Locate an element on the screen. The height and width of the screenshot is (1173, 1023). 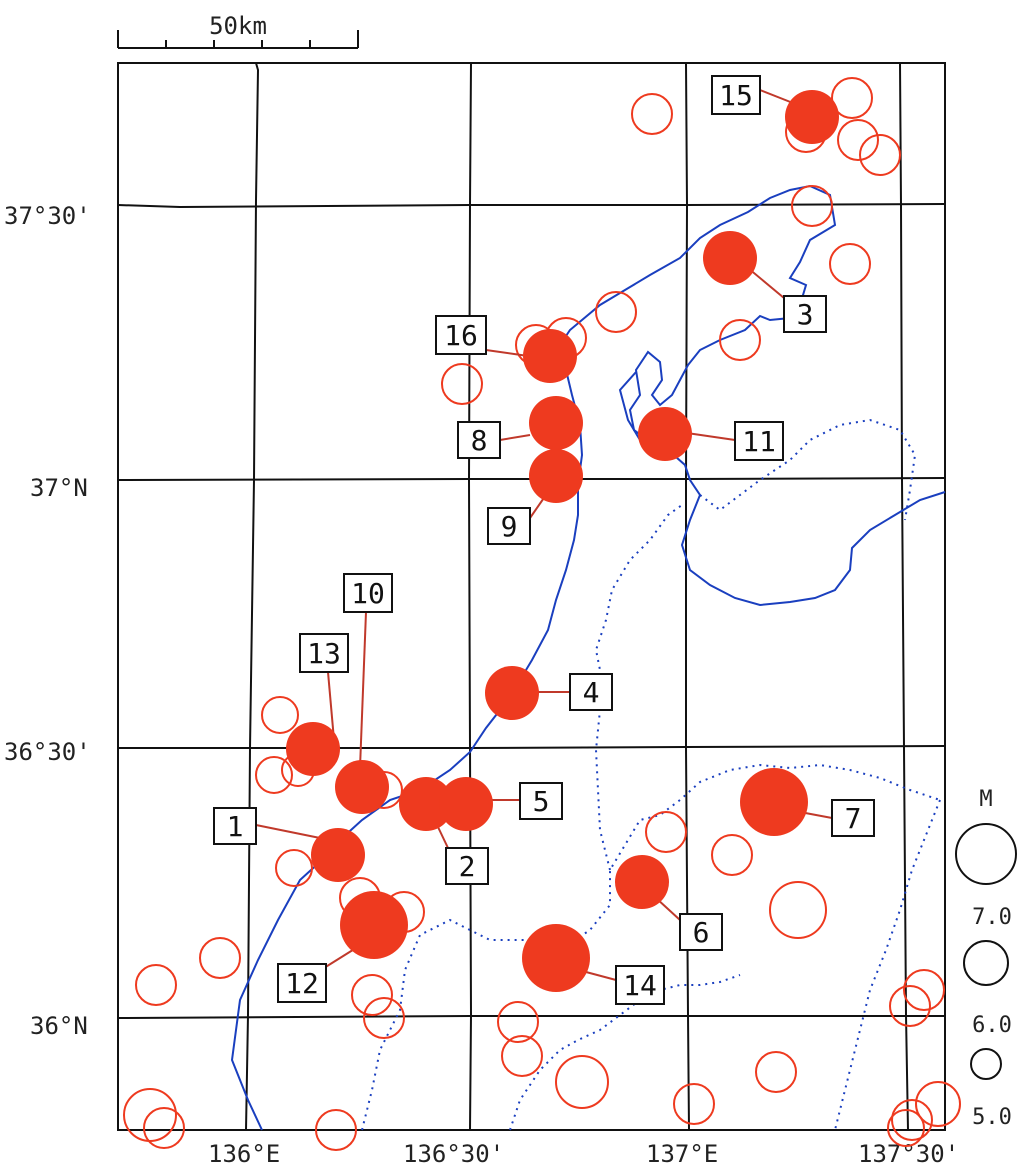
event-label-6: 6 is located at coordinates (701, 932).